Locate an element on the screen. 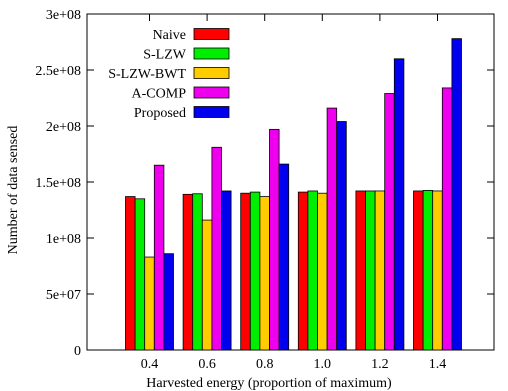 The image size is (508, 391). y-tick-label: 2e+08 is located at coordinates (63, 127).